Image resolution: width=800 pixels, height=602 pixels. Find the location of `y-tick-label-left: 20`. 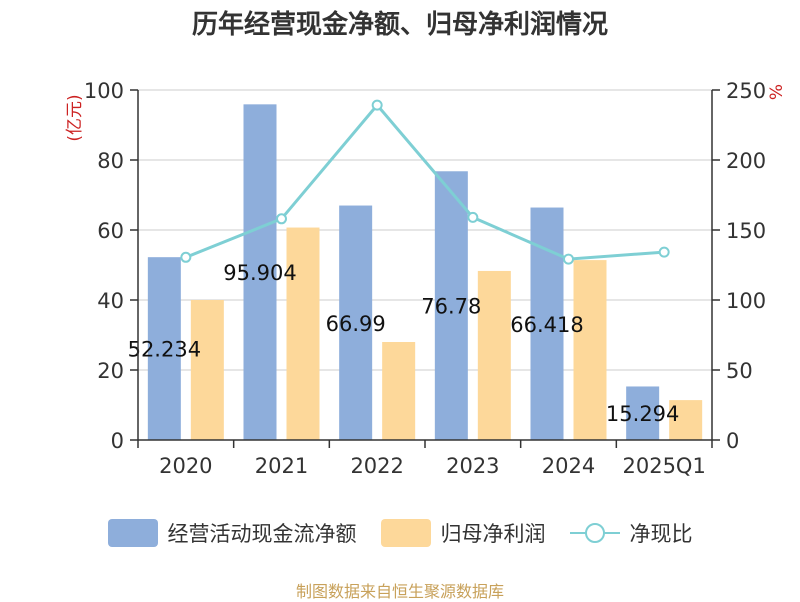

y-tick-label-left: 20 is located at coordinates (110, 371).